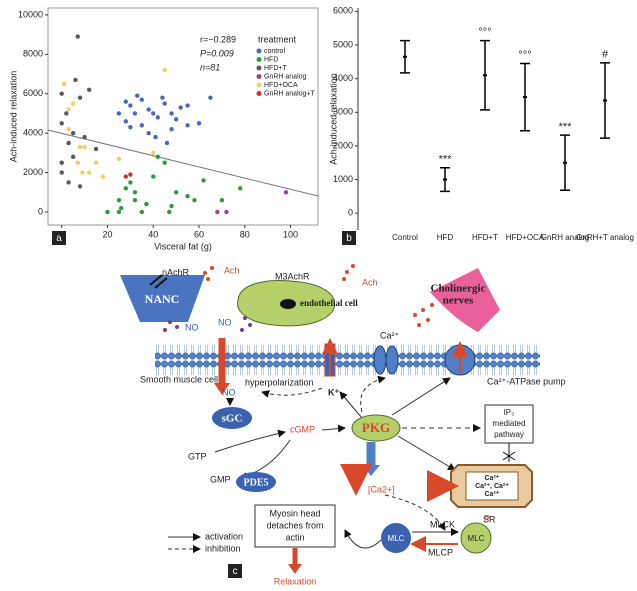 The image size is (637, 591). I want to click on y-tick-label: 1000, so click(343, 179).